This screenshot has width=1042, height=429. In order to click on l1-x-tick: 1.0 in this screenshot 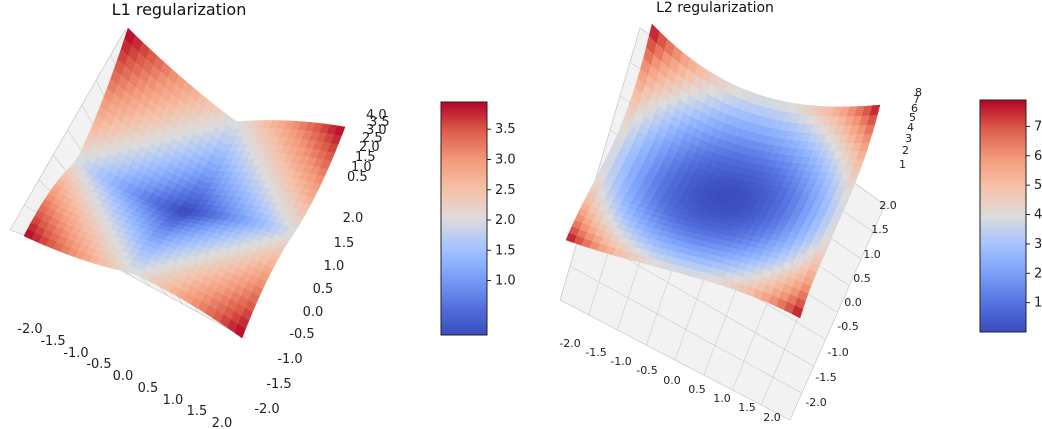, I will do `click(173, 400)`.